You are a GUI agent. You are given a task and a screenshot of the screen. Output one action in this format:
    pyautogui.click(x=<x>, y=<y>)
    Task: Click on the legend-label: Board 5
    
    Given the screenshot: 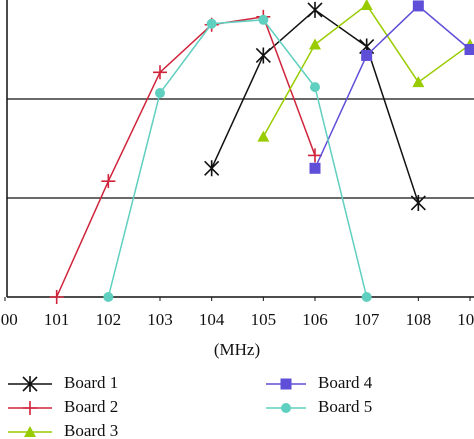 What is the action you would take?
    pyautogui.click(x=345, y=406)
    